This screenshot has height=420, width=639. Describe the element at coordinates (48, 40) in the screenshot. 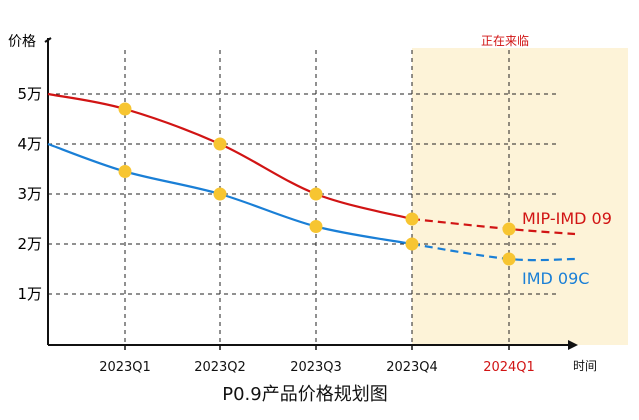

I see `y-axis-tick-cap` at that location.